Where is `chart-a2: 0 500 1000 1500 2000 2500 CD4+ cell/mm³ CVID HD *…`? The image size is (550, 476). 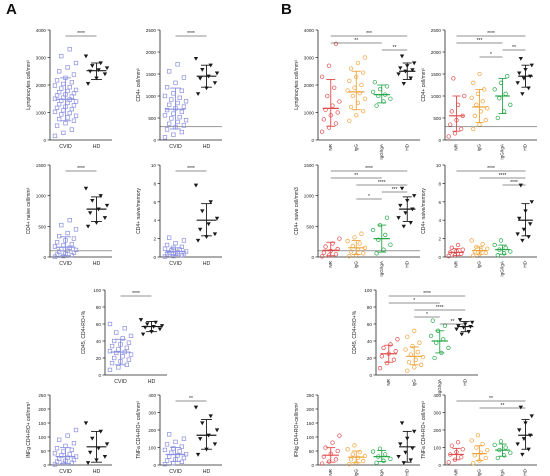
chart-a2: 0 500 1000 1500 2000 2500 CD4+ cell/mm³ CVID HD *… is located at coordinates (179, 89).